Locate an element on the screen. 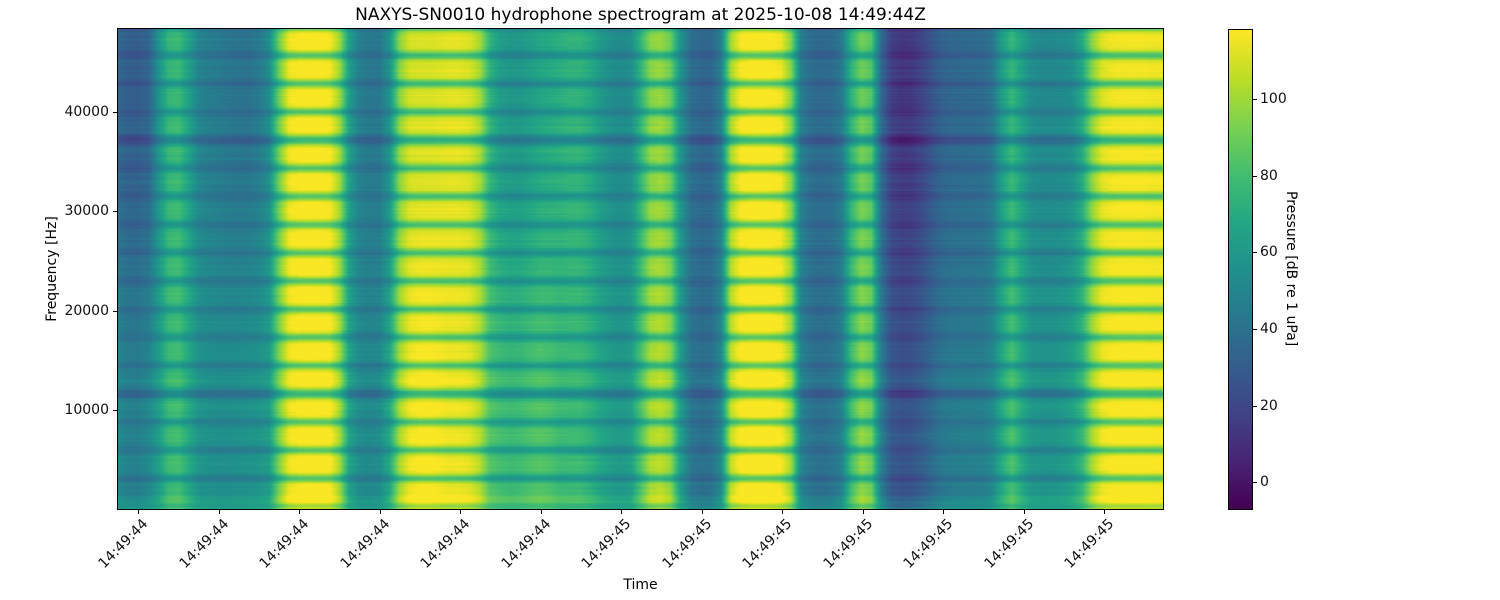 This screenshot has height=600, width=1500. colorbar is located at coordinates (1240, 269).